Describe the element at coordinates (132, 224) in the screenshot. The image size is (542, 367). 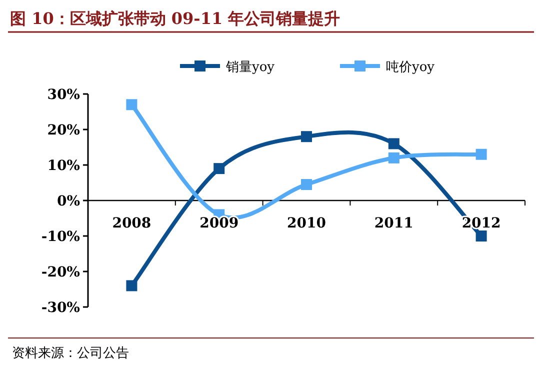
I see `x-tick-label: 2008` at that location.